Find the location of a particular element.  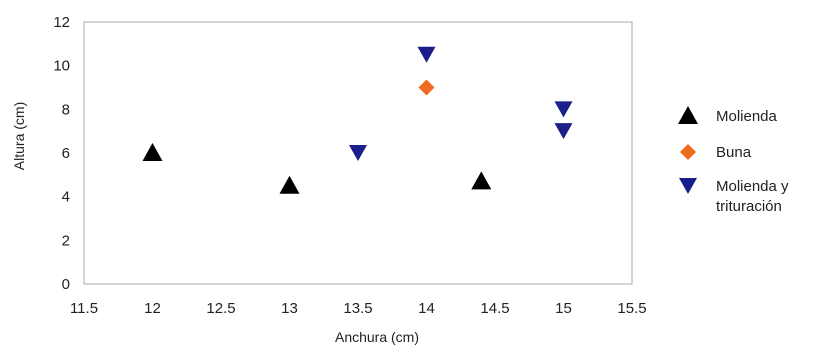

y-tick-label: 2 is located at coordinates (66, 240).